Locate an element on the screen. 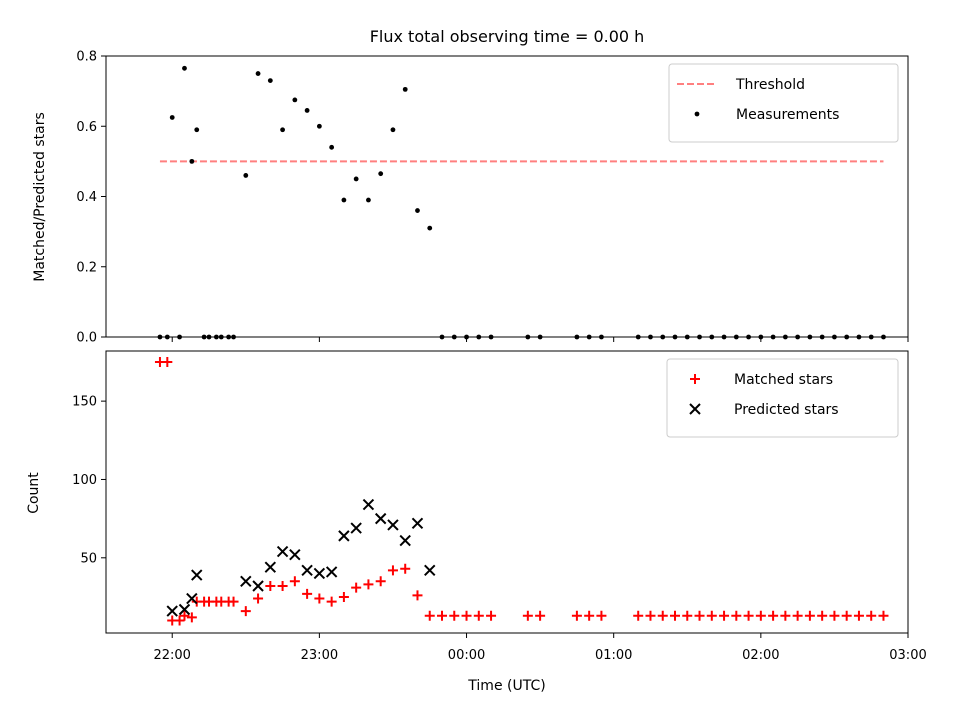 This screenshot has height=720, width=960. y-tick-label: 150 is located at coordinates (84, 402).